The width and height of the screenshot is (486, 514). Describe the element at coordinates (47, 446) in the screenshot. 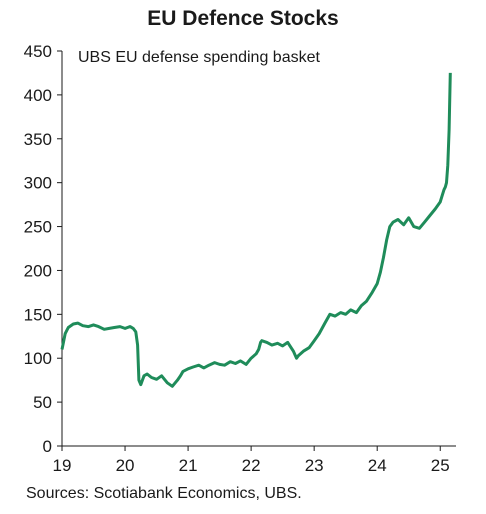

I see `y-tick-label: 0` at that location.